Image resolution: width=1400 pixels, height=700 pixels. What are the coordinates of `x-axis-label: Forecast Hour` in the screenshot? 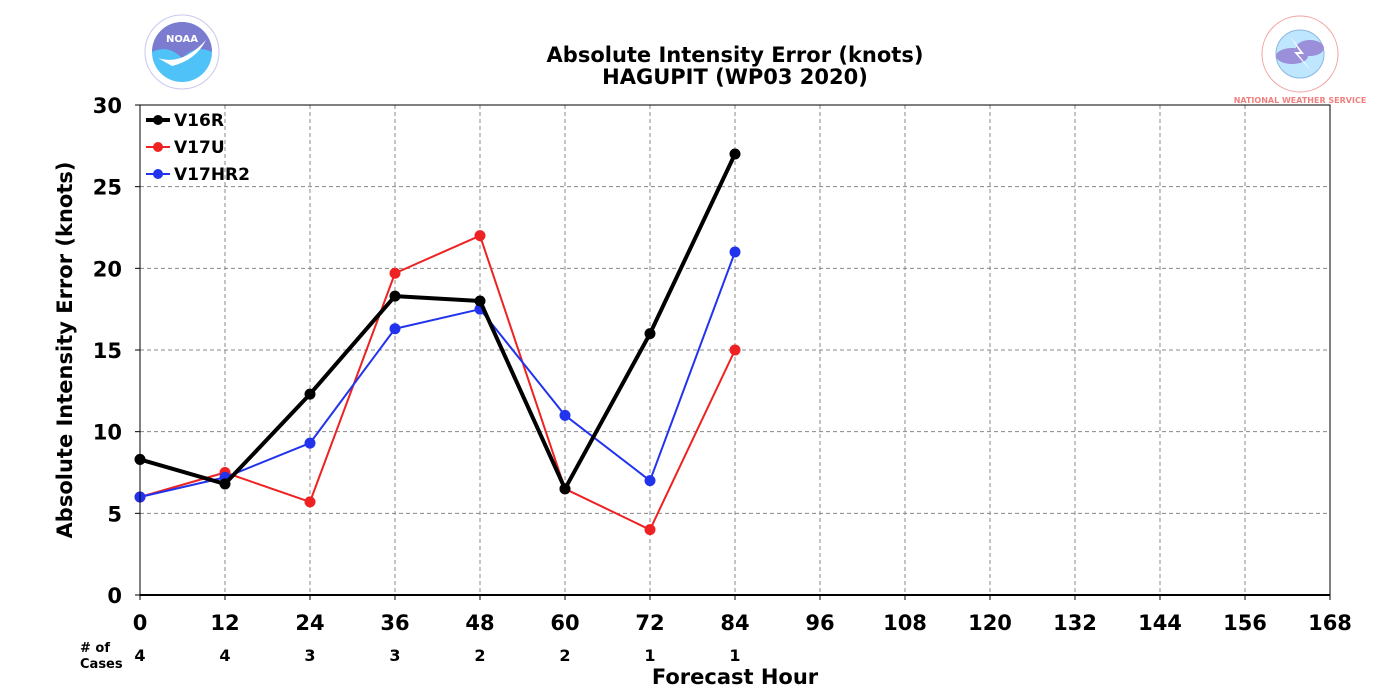 It's located at (735, 677).